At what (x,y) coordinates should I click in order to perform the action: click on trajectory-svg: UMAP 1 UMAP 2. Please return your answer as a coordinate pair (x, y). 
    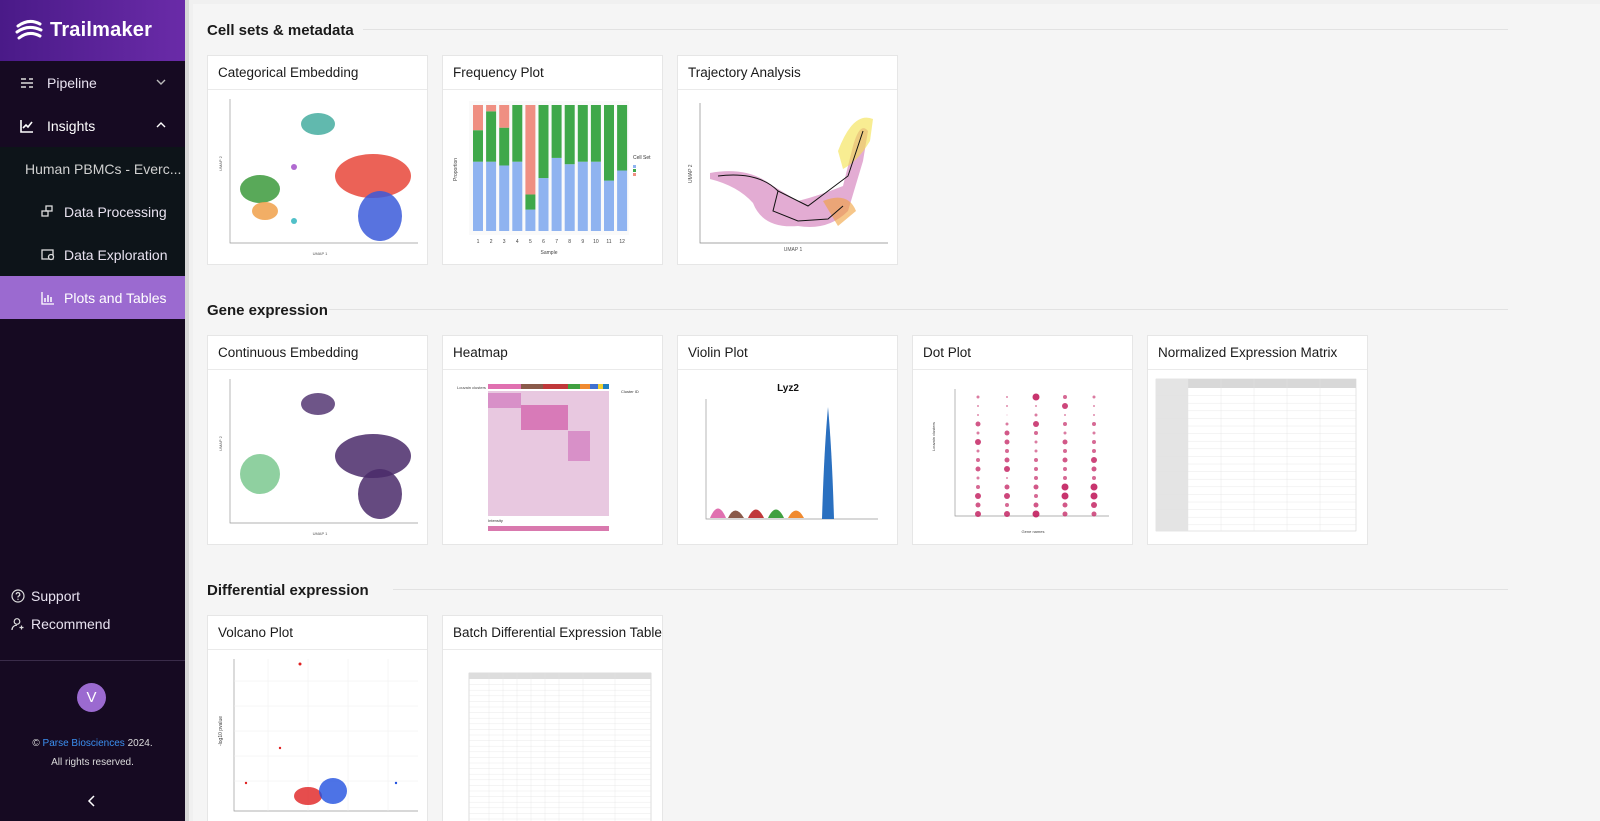
    Looking at the image, I should click on (788, 178).